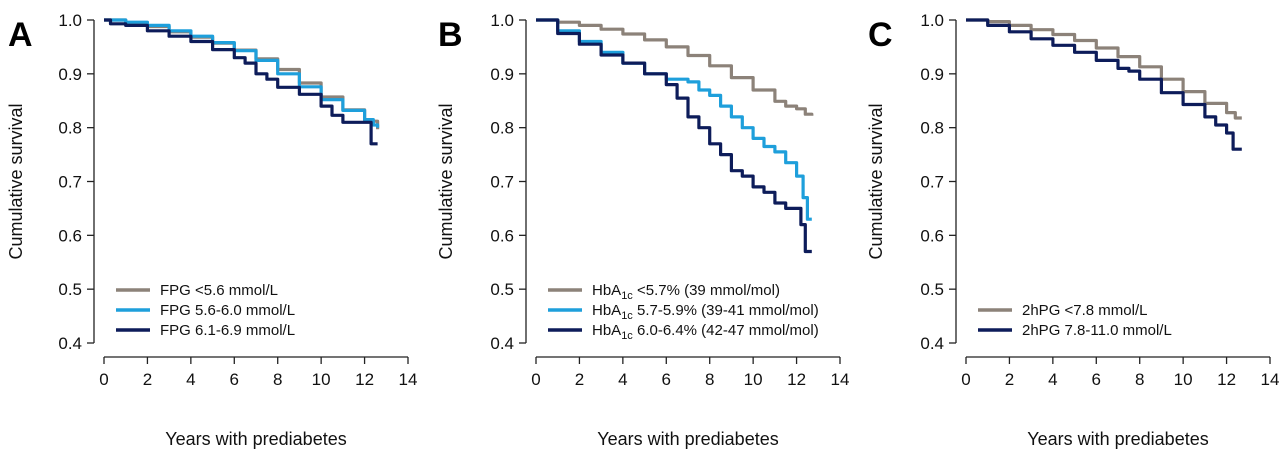 The height and width of the screenshot is (454, 1282). I want to click on panel-letter: B, so click(450, 35).